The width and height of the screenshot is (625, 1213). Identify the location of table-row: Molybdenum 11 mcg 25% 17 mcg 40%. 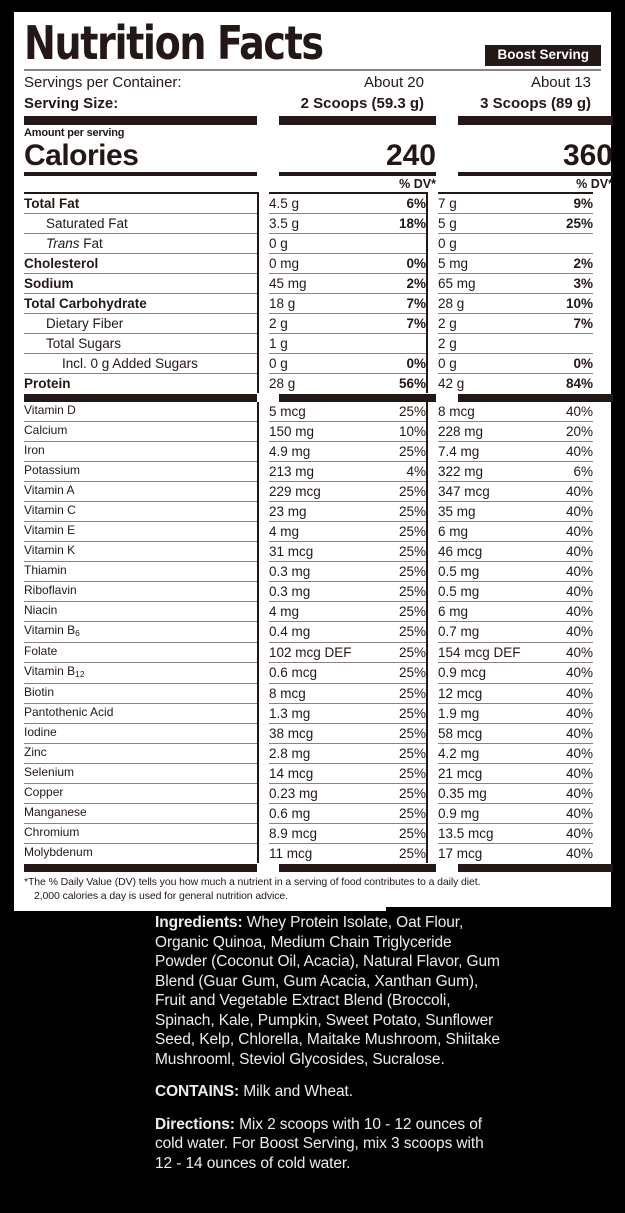
(312, 853).